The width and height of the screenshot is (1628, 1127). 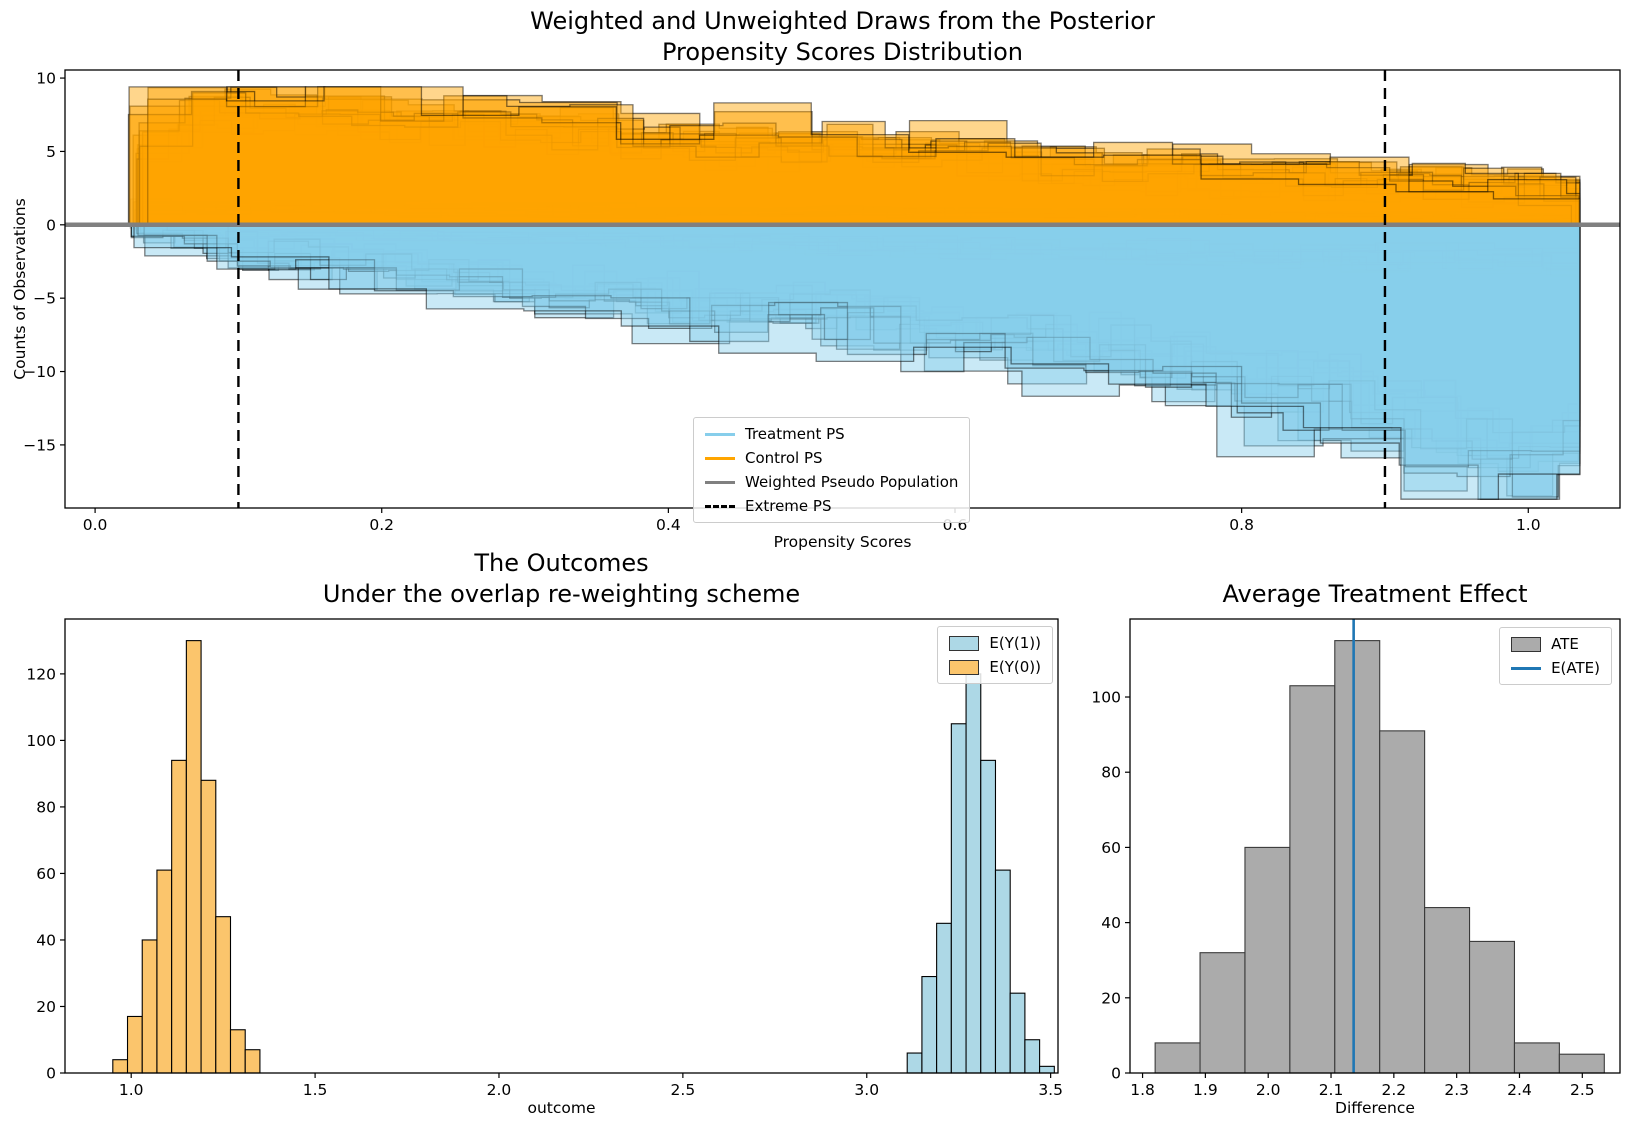 What do you see at coordinates (46, 79) in the screenshot?
I see `y-tick-label: 10` at bounding box center [46, 79].